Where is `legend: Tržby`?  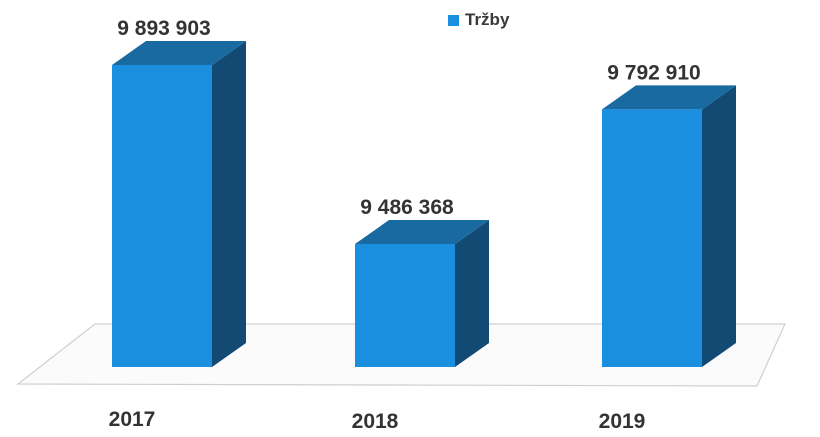 legend: Tržby is located at coordinates (478, 20).